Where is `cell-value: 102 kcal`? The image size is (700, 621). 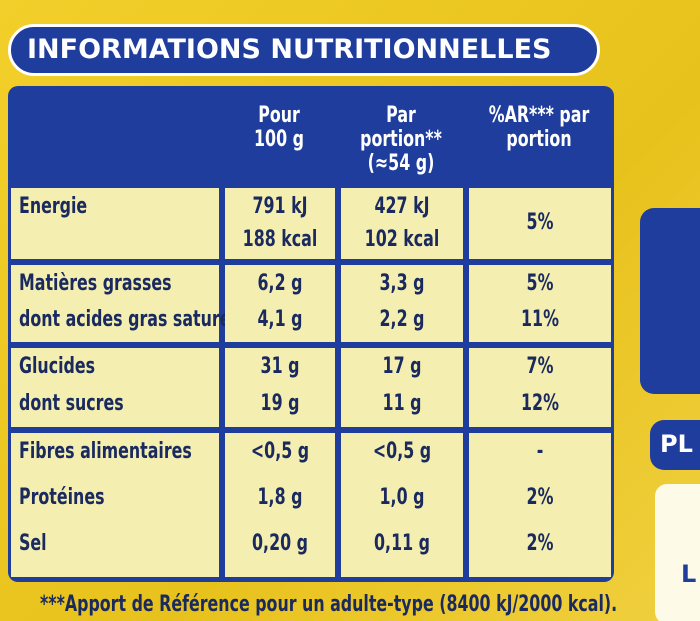
cell-value: 102 kcal is located at coordinates (402, 239).